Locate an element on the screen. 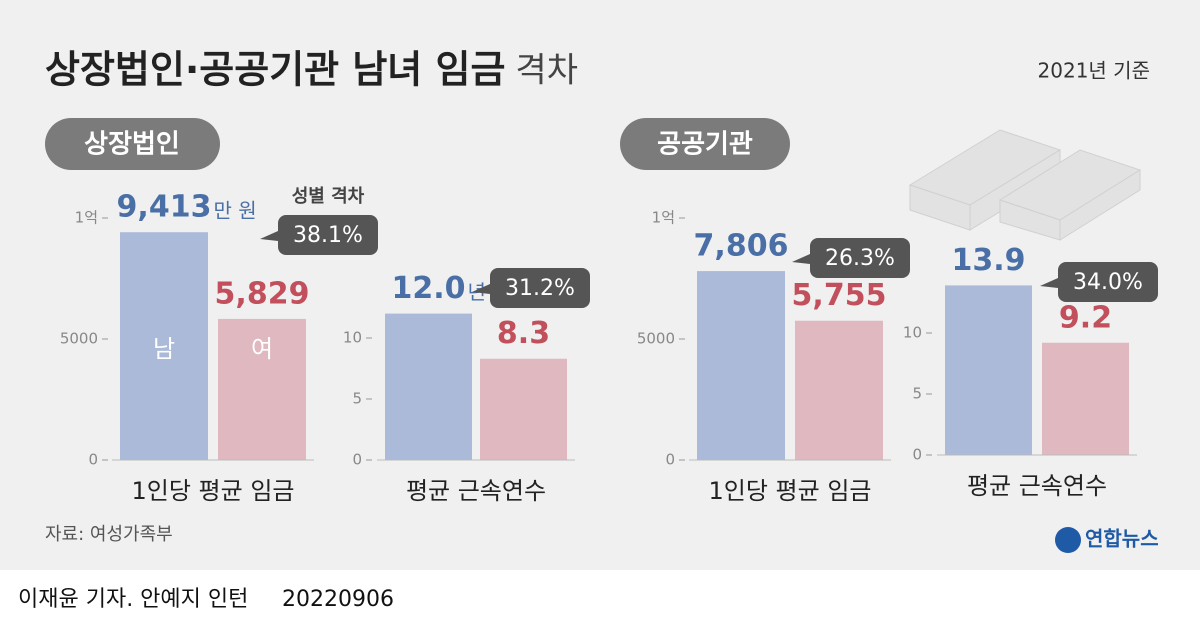  value-label: 9,413 is located at coordinates (164, 207).